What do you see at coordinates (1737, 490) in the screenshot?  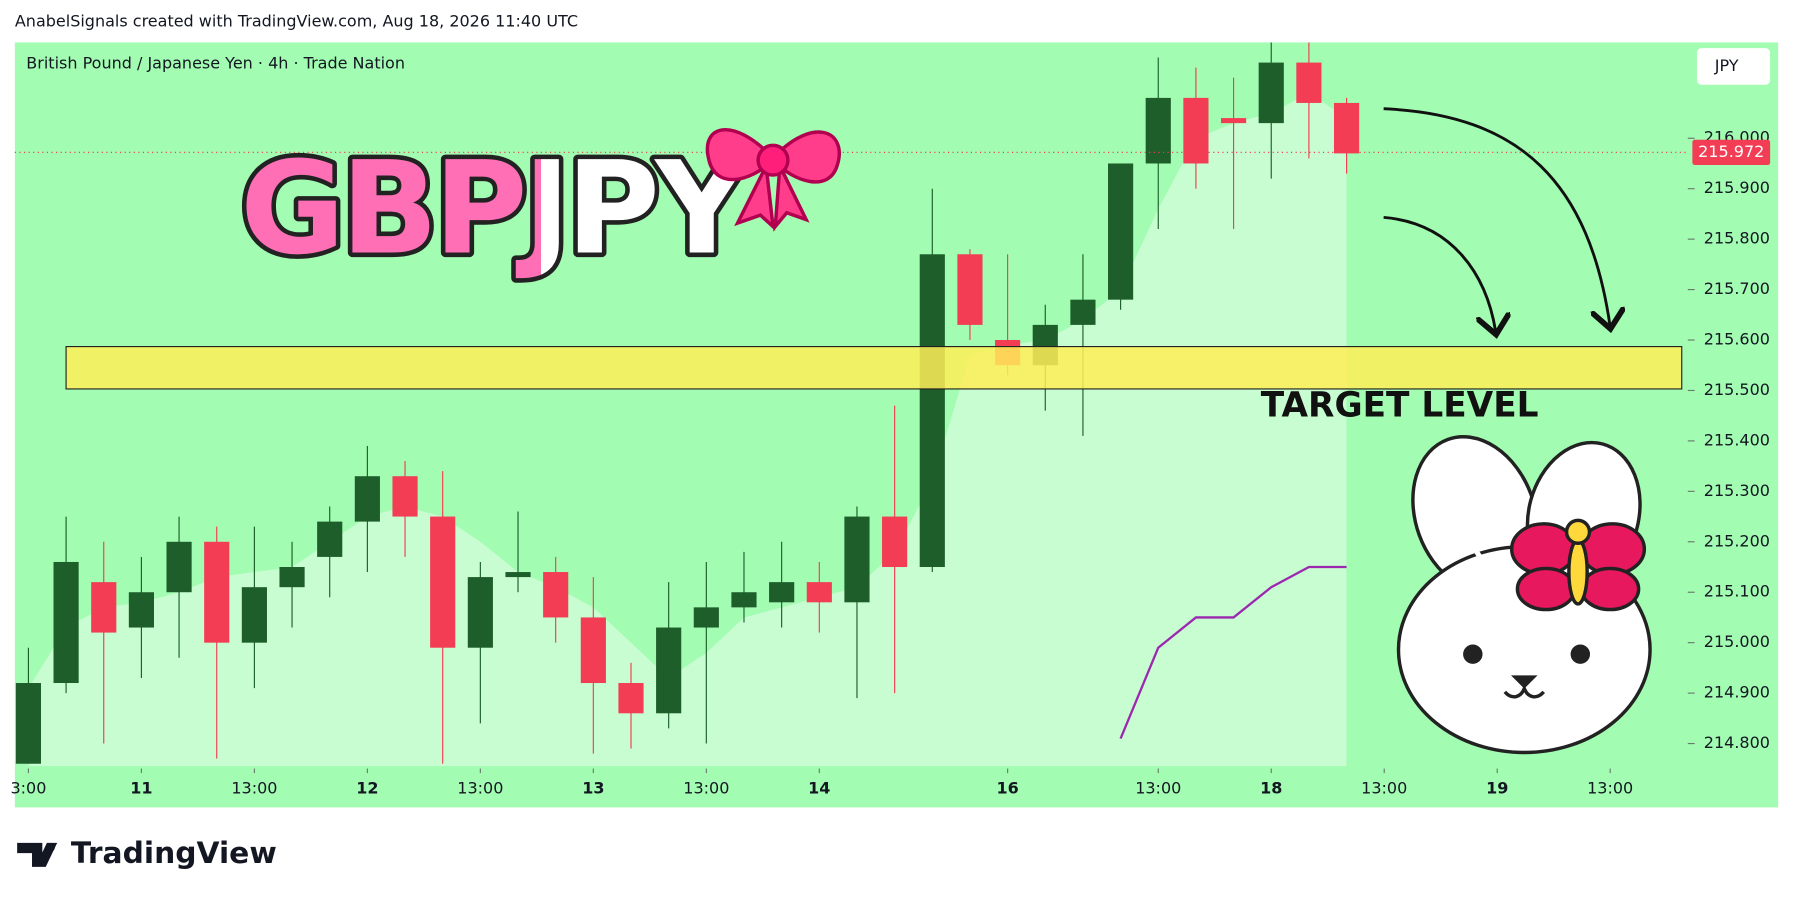 I see `y-tick-label: 215.300` at bounding box center [1737, 490].